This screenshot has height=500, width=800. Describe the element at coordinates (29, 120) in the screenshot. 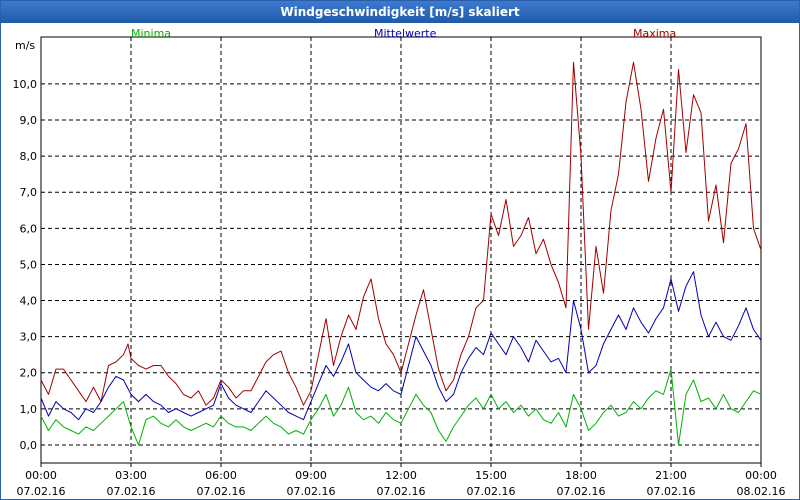

I see `y-tick-label: 9,0` at that location.